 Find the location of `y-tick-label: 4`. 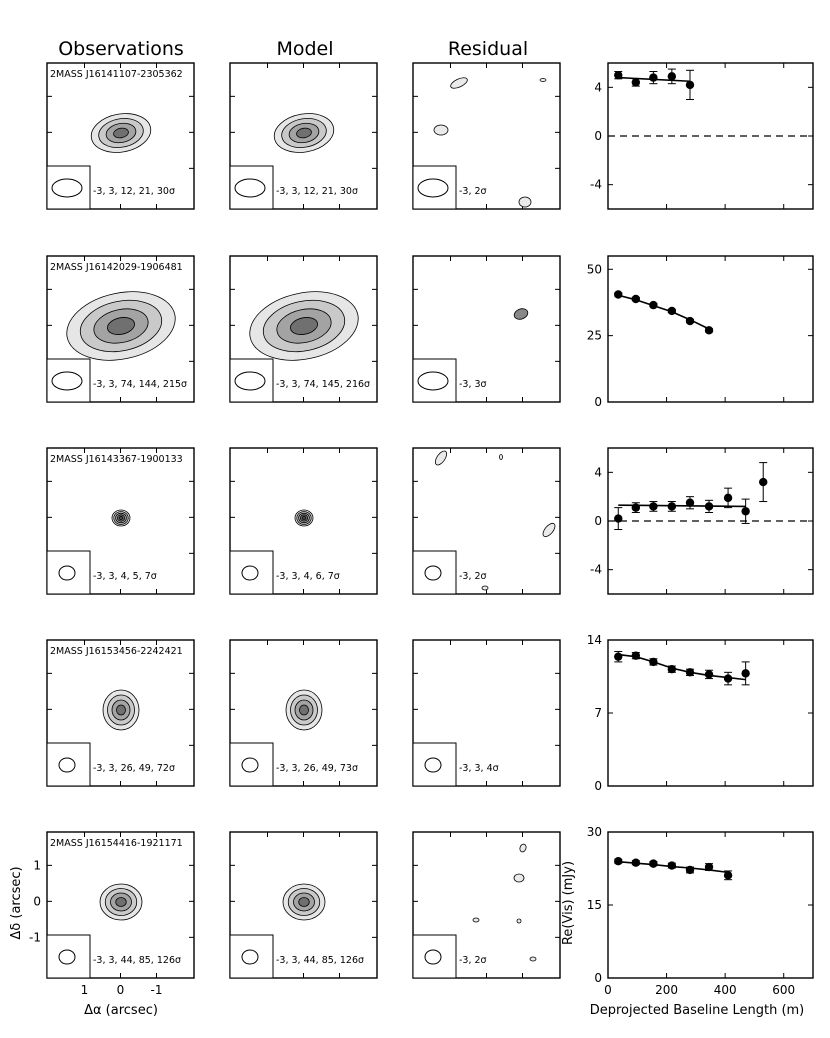

y-tick-label: 4 is located at coordinates (598, 472).